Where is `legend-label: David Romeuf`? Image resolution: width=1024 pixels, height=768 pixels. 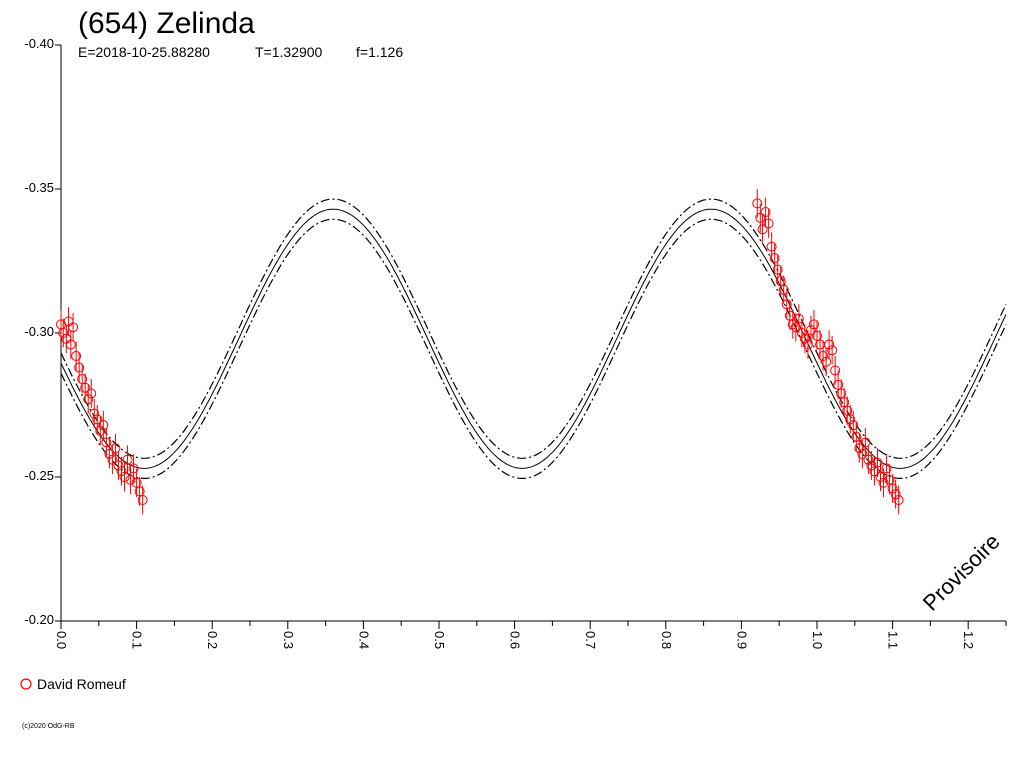
legend-label: David Romeuf is located at coordinates (81, 684).